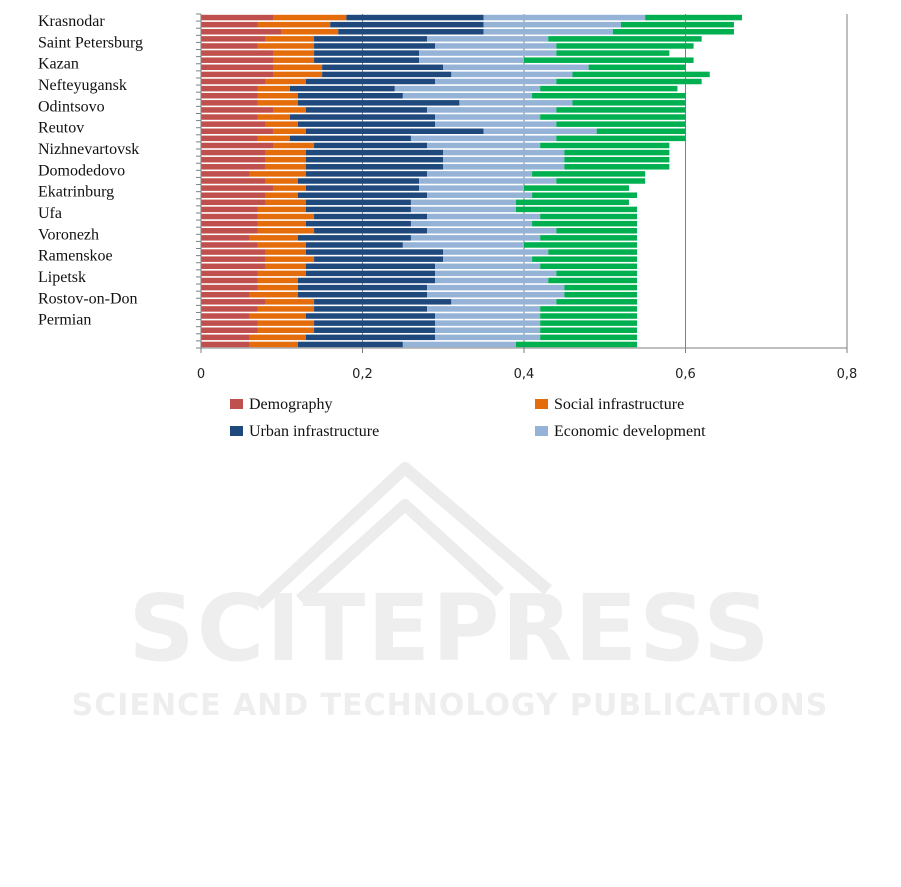  Describe the element at coordinates (71, 21) in the screenshot. I see `category-label: Krasnodar` at that location.